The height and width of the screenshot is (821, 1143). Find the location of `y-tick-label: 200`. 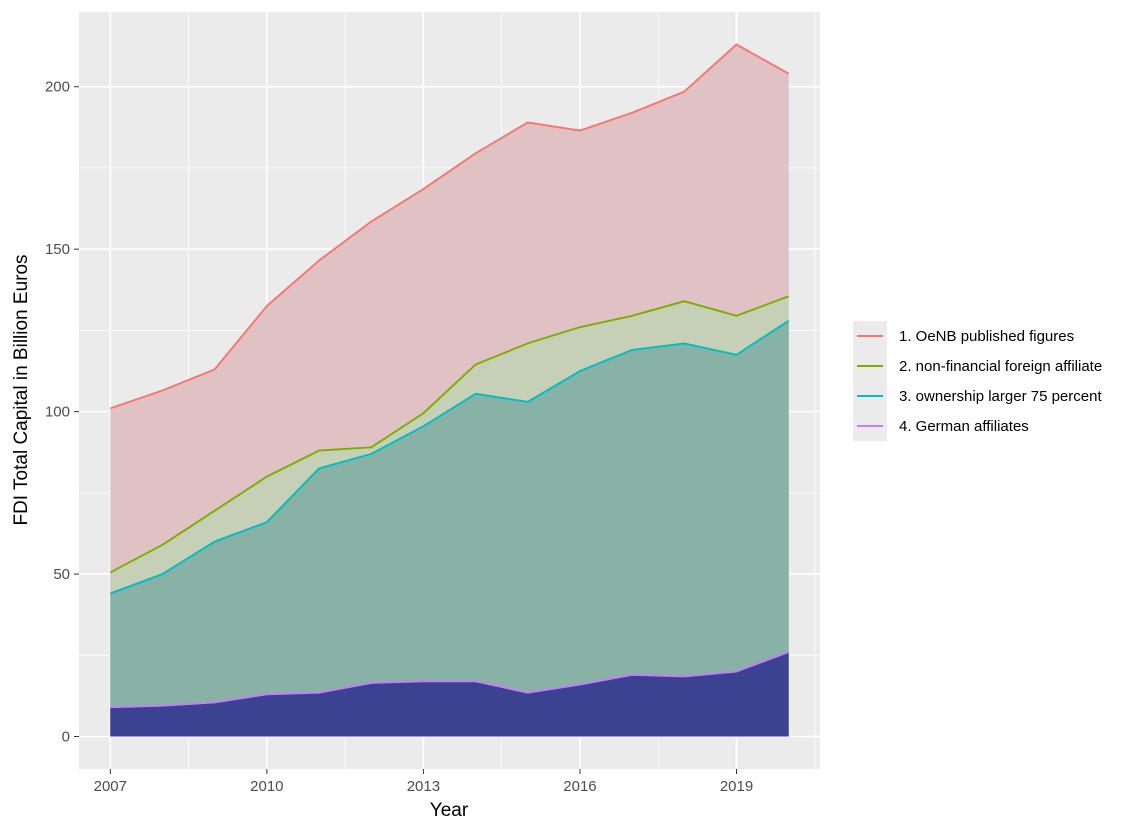

y-tick-label: 200 is located at coordinates (57, 87).